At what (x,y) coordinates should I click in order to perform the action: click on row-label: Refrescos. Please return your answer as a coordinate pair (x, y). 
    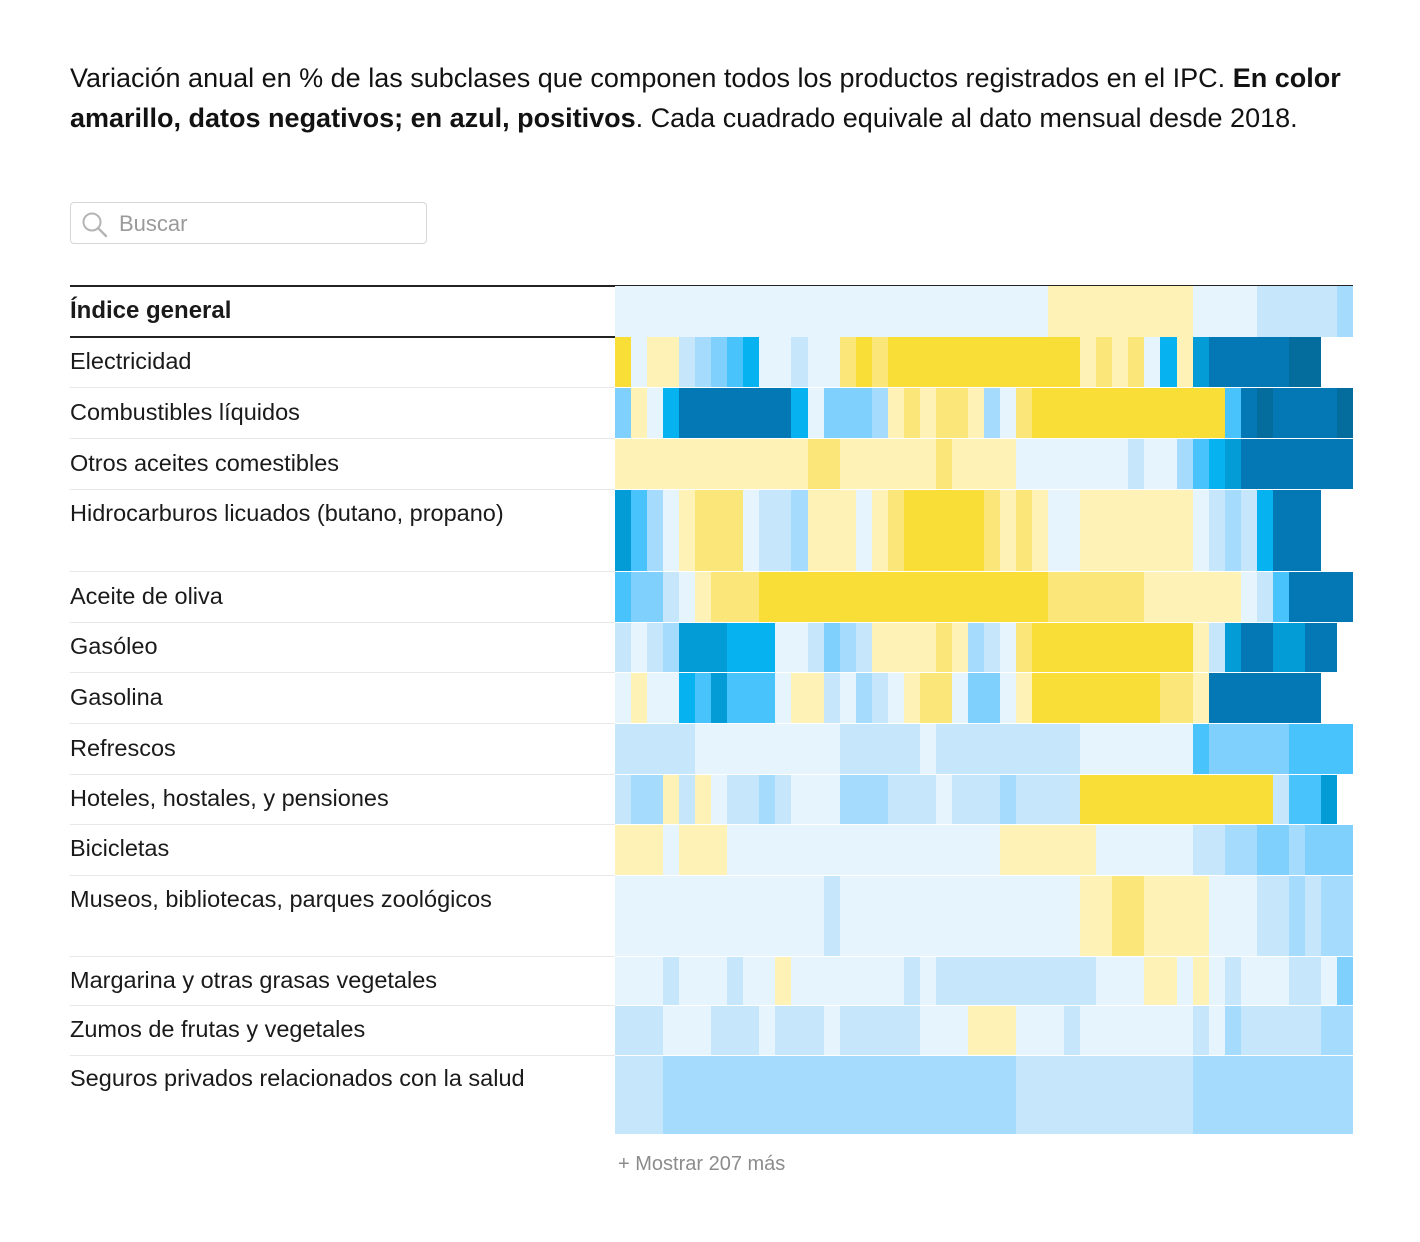
    Looking at the image, I should click on (123, 748).